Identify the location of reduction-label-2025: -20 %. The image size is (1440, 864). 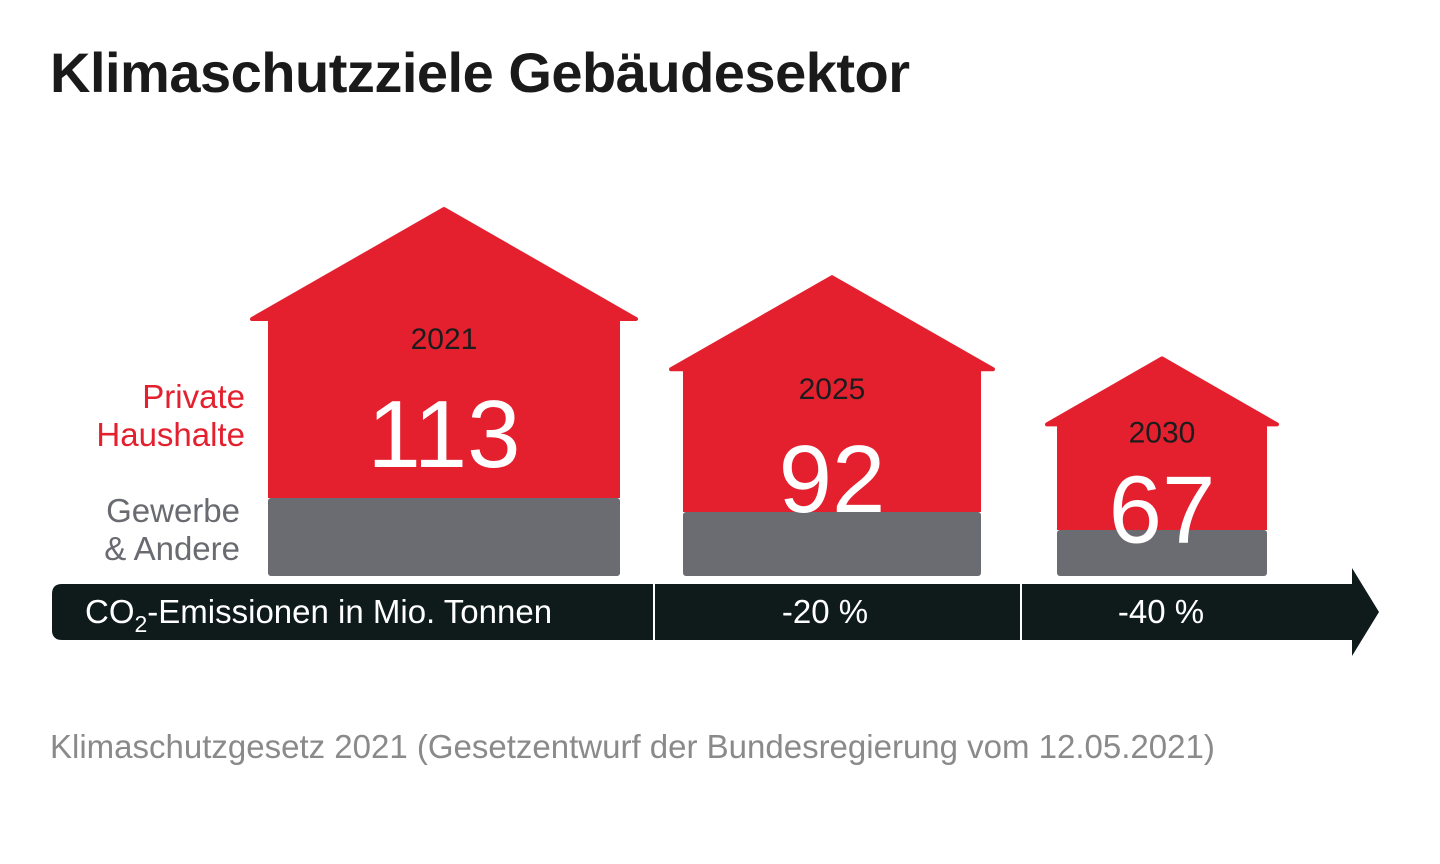
(825, 611).